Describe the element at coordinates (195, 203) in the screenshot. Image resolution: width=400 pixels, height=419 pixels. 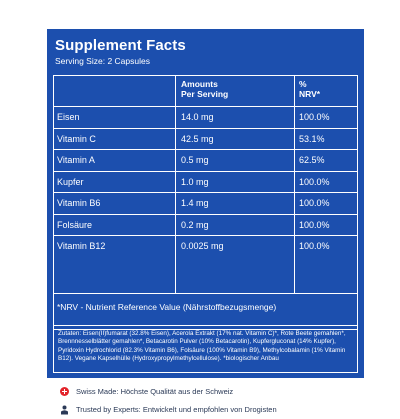
I see `nutrient-amount: 1.4 mg` at that location.